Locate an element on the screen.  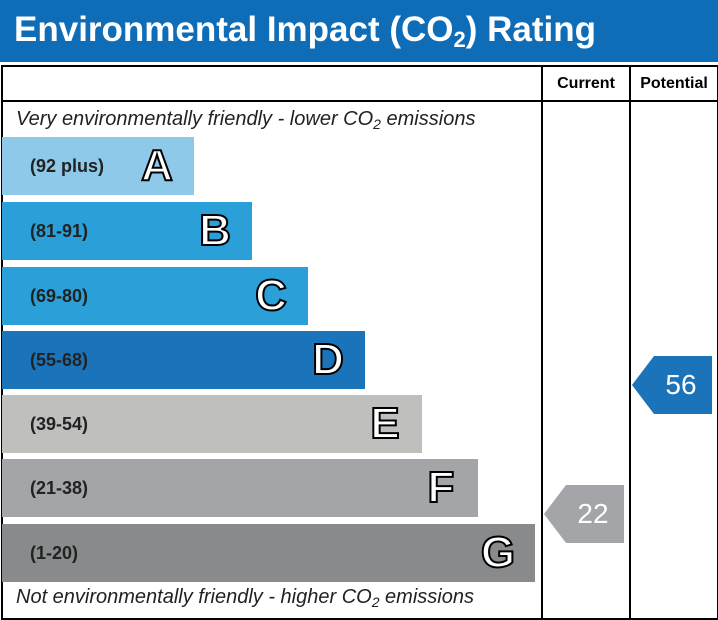
band-e: (39-54) E is located at coordinates (212, 424).